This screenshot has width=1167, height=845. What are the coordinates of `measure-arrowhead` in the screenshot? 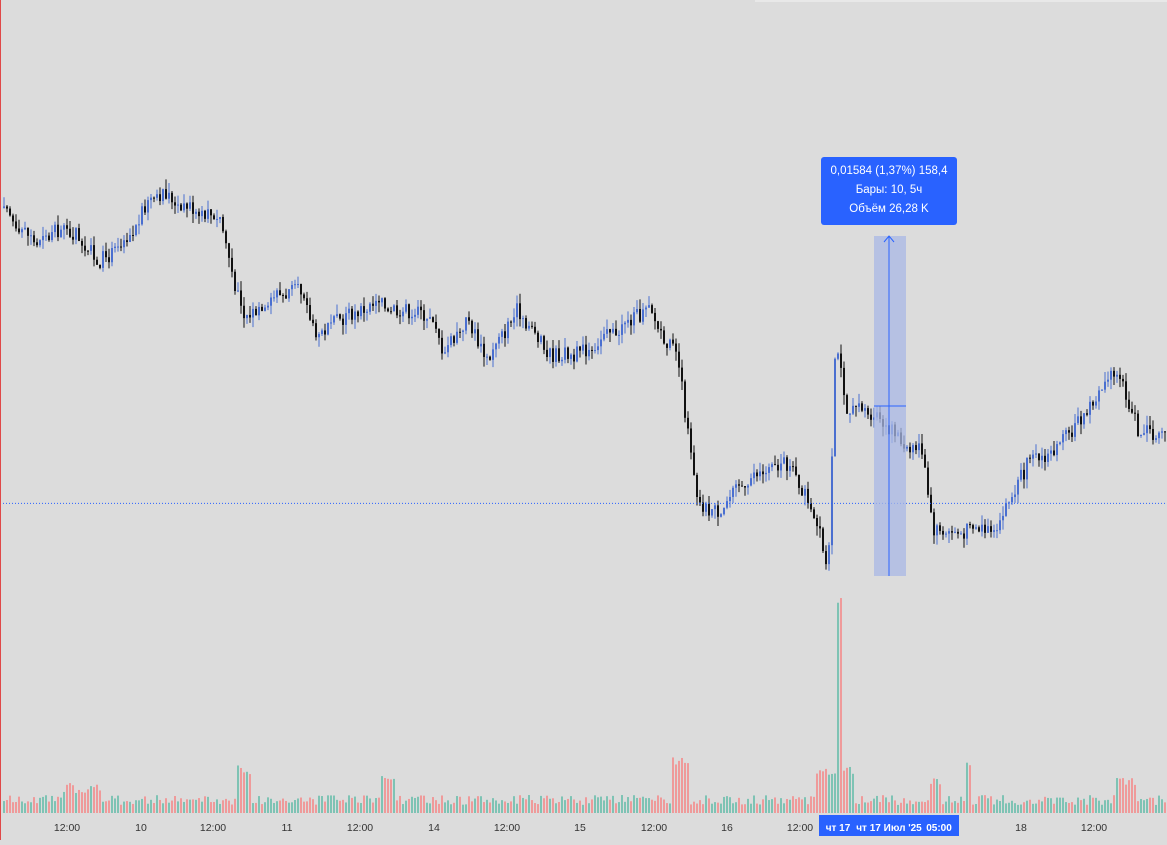 It's located at (889, 239).